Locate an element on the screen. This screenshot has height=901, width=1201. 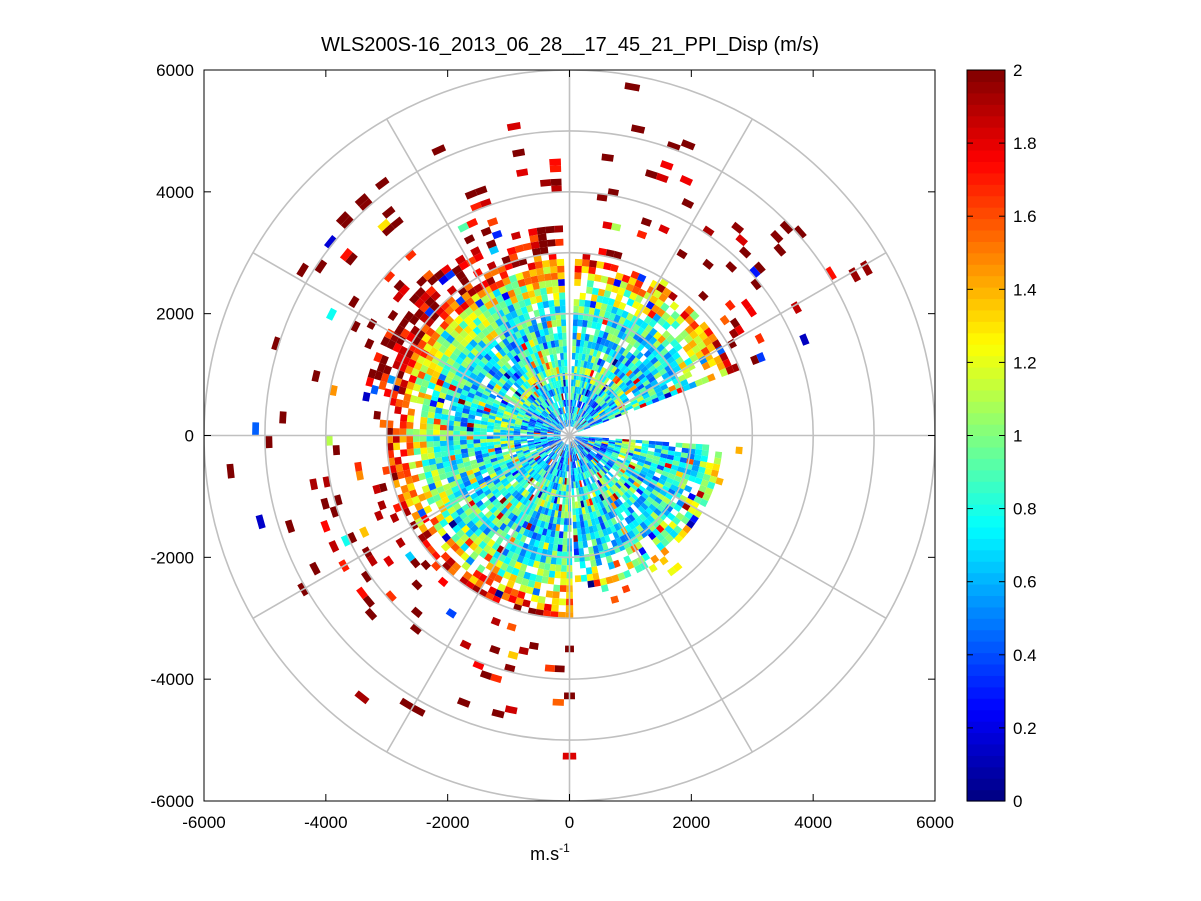
colorbar-tick-label: 0.8 is located at coordinates (1025, 509).